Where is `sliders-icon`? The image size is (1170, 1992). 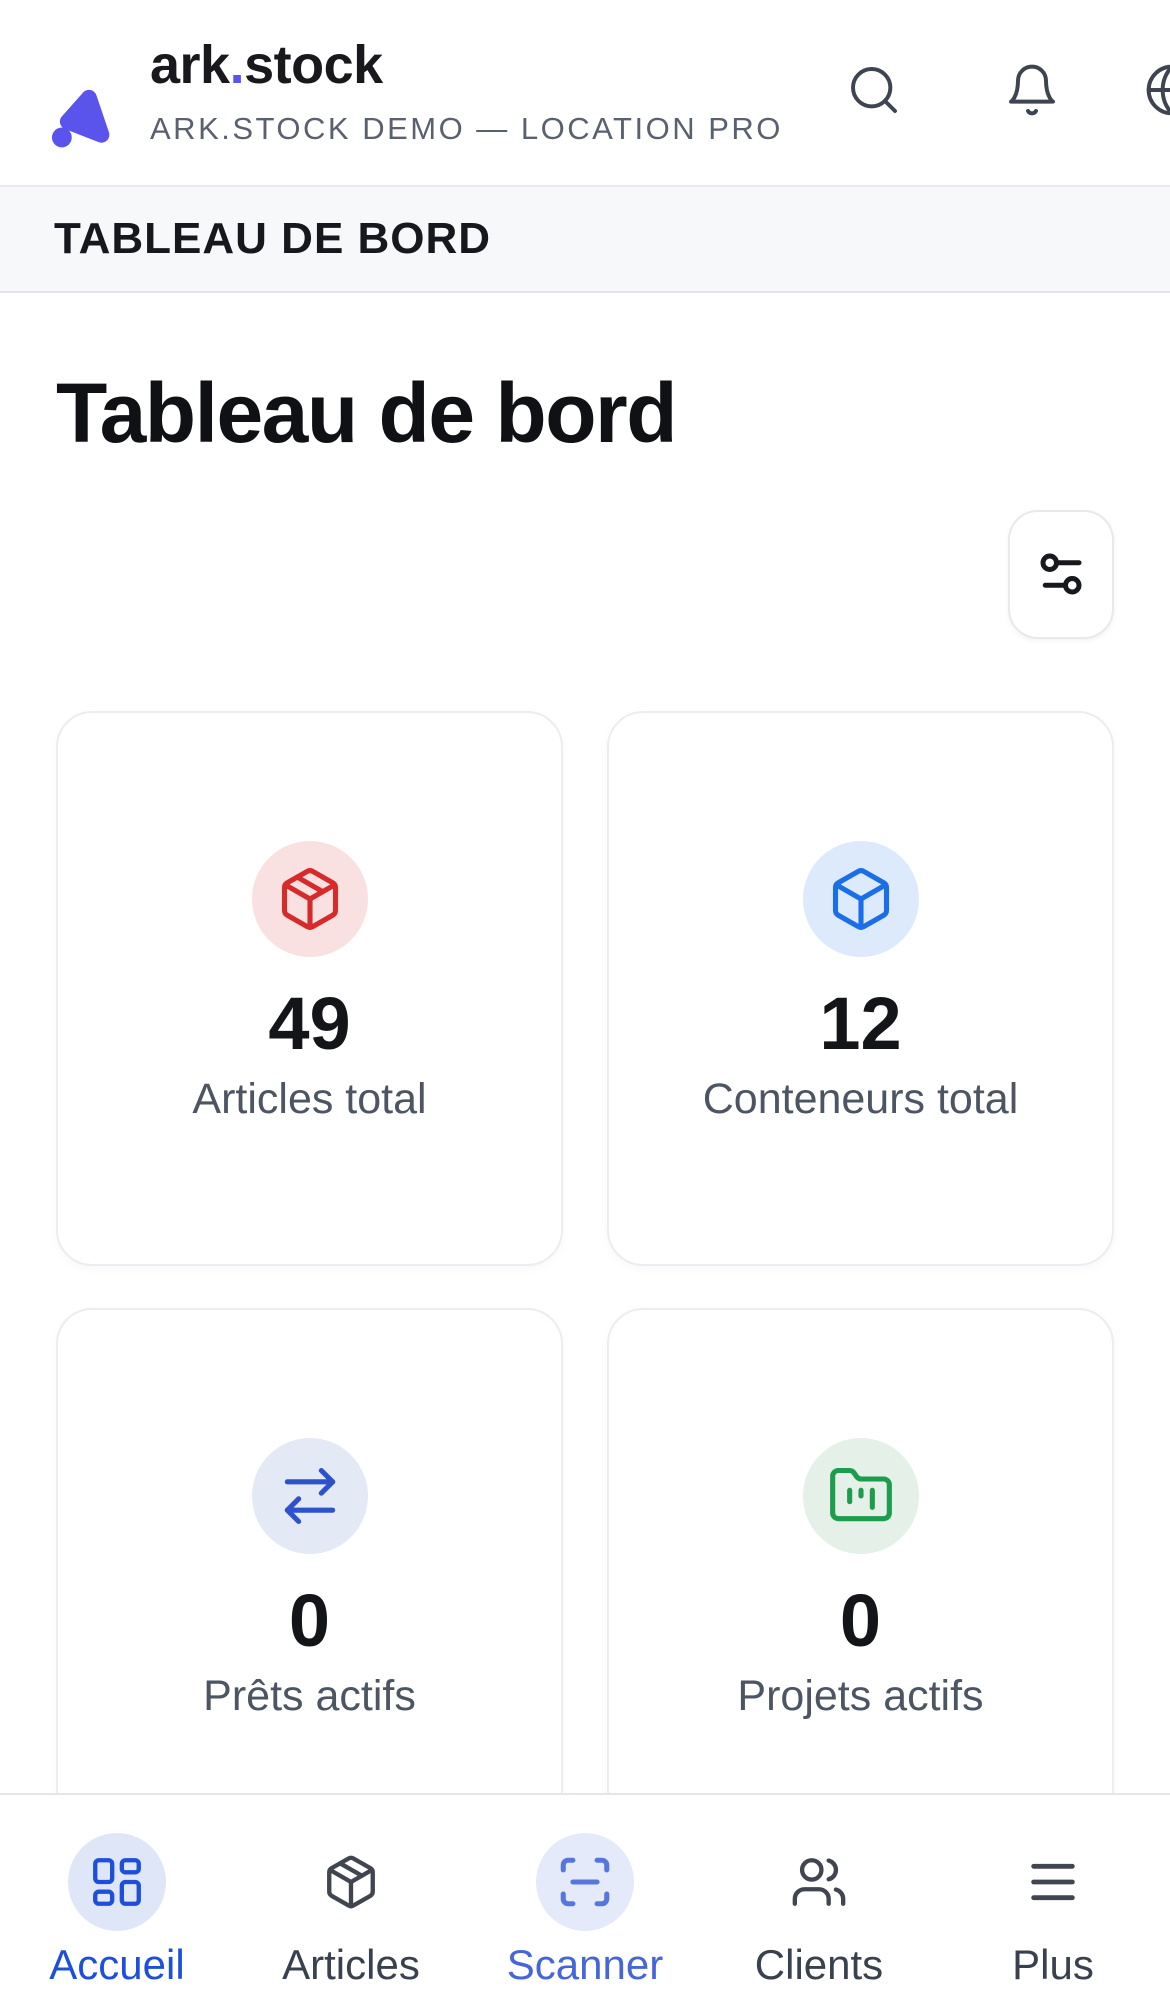
sliders-icon is located at coordinates (1061, 574).